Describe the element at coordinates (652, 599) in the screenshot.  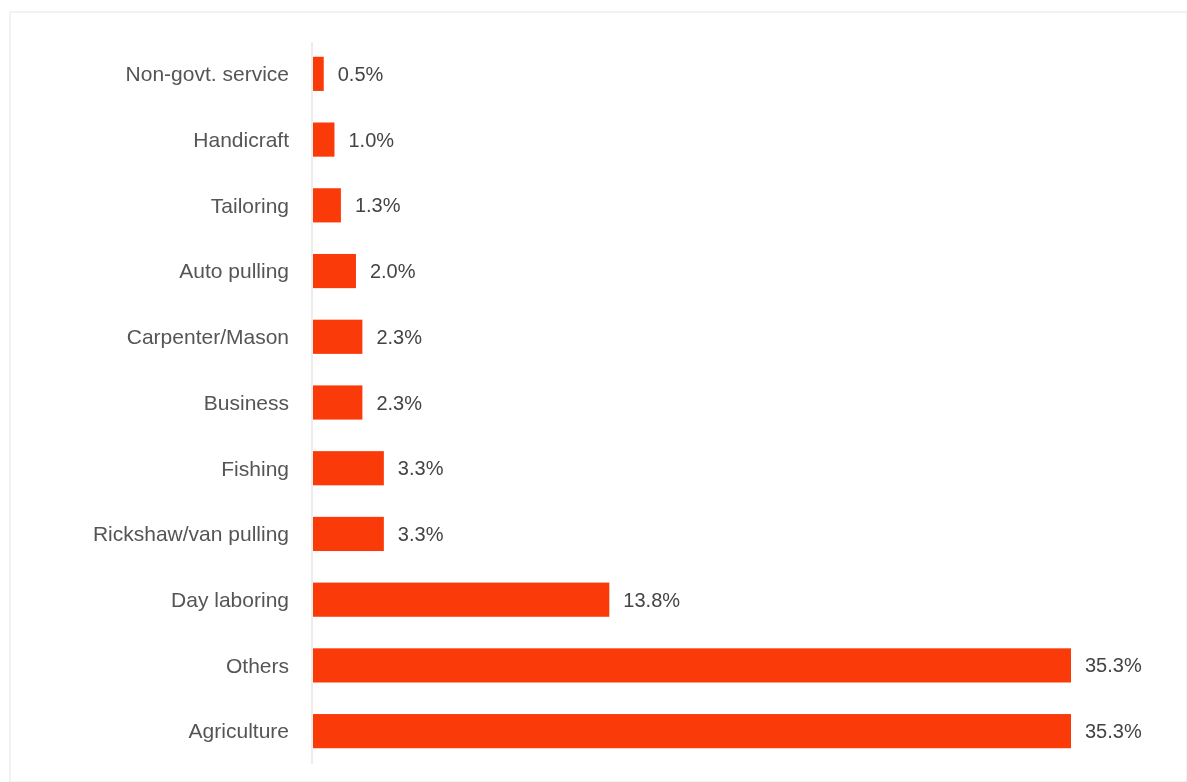
I see `data-label: 13.8%` at that location.